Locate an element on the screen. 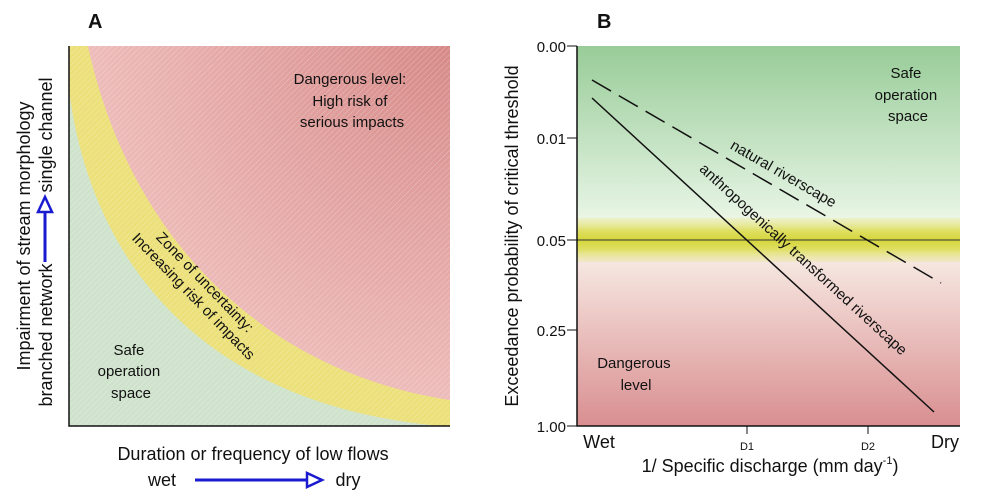 This screenshot has height=498, width=995. x-ticks is located at coordinates (807, 430).